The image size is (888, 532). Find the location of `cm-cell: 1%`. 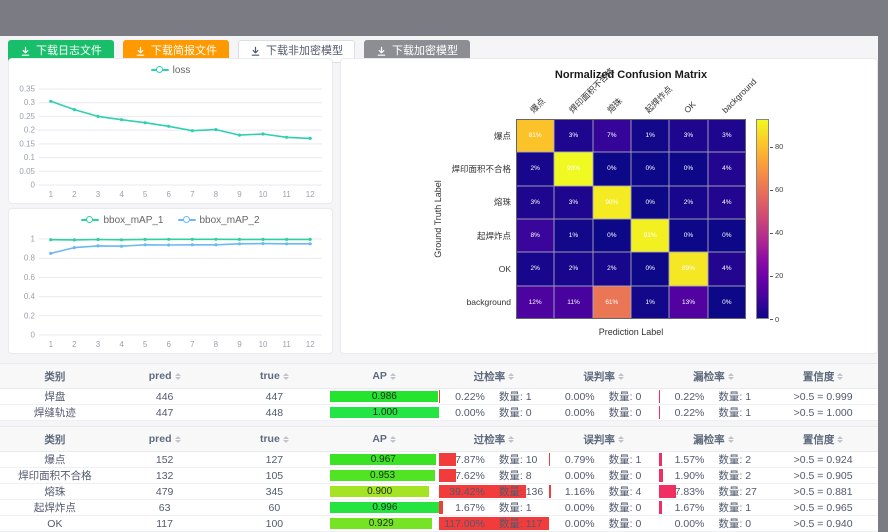

cm-cell: 1% is located at coordinates (650, 302).